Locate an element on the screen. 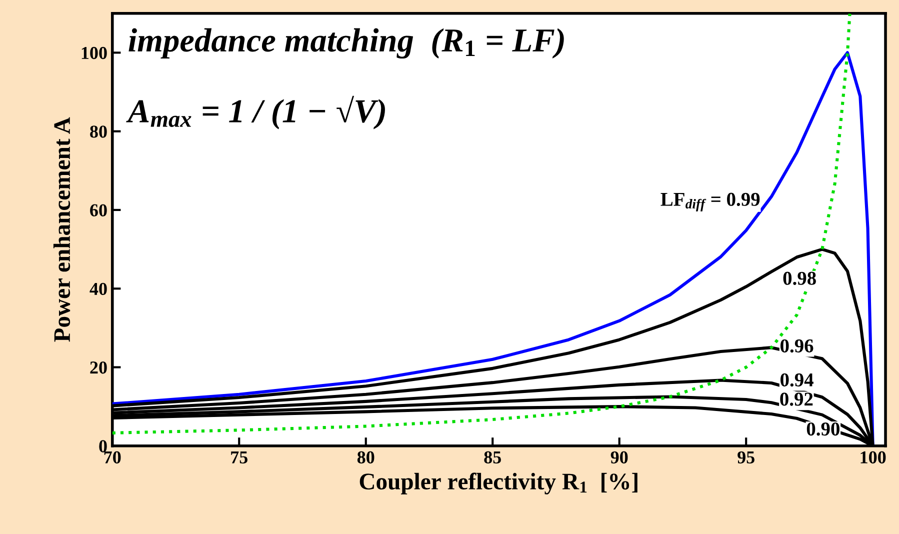 This screenshot has width=899, height=534. y-tick-label: 80 is located at coordinates (98, 132).